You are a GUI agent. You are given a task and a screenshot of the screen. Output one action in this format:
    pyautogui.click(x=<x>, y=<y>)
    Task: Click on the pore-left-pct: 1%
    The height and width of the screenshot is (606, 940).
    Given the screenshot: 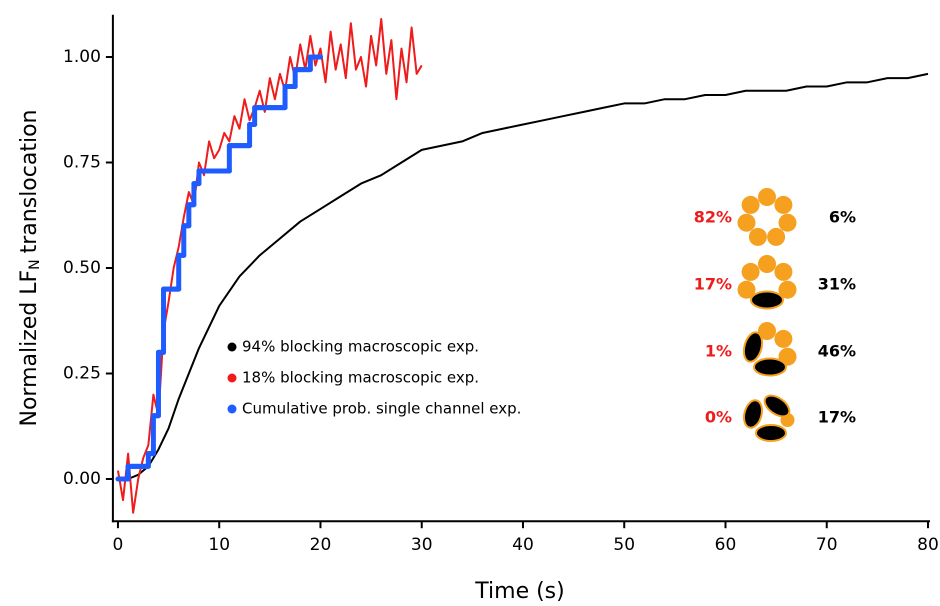 What is the action you would take?
    pyautogui.click(x=718, y=351)
    